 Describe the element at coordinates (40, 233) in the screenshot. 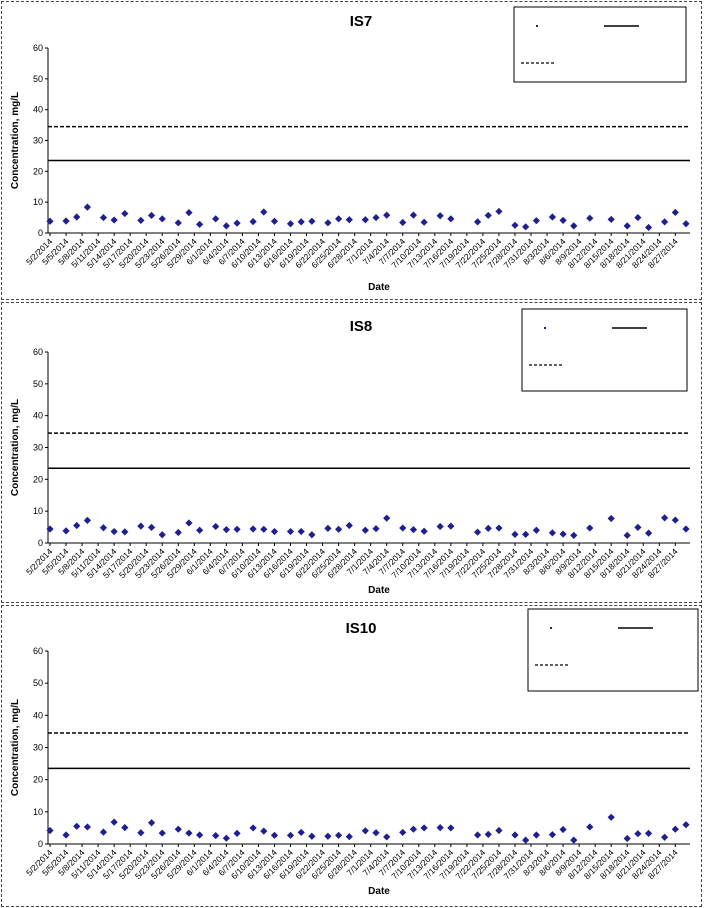

I see `y-tick-label: 0` at that location.